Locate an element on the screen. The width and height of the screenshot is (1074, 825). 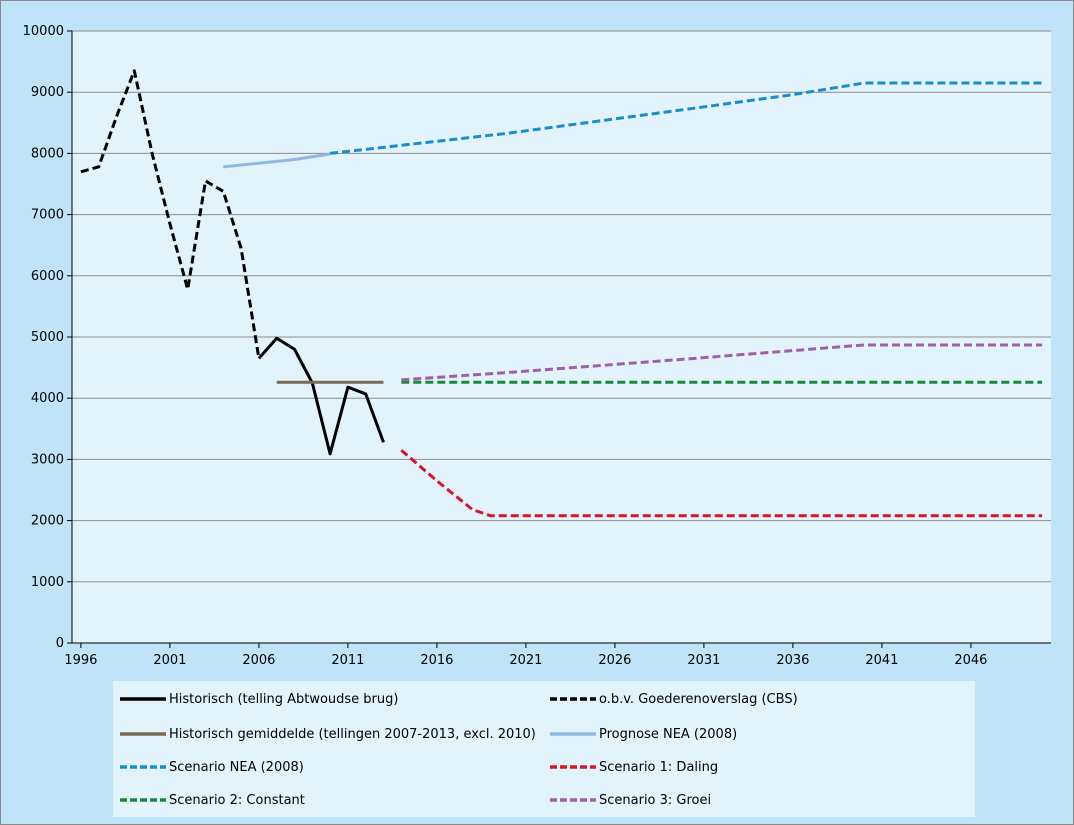
legend-label: Prognose NEA (2008) is located at coordinates (668, 734).